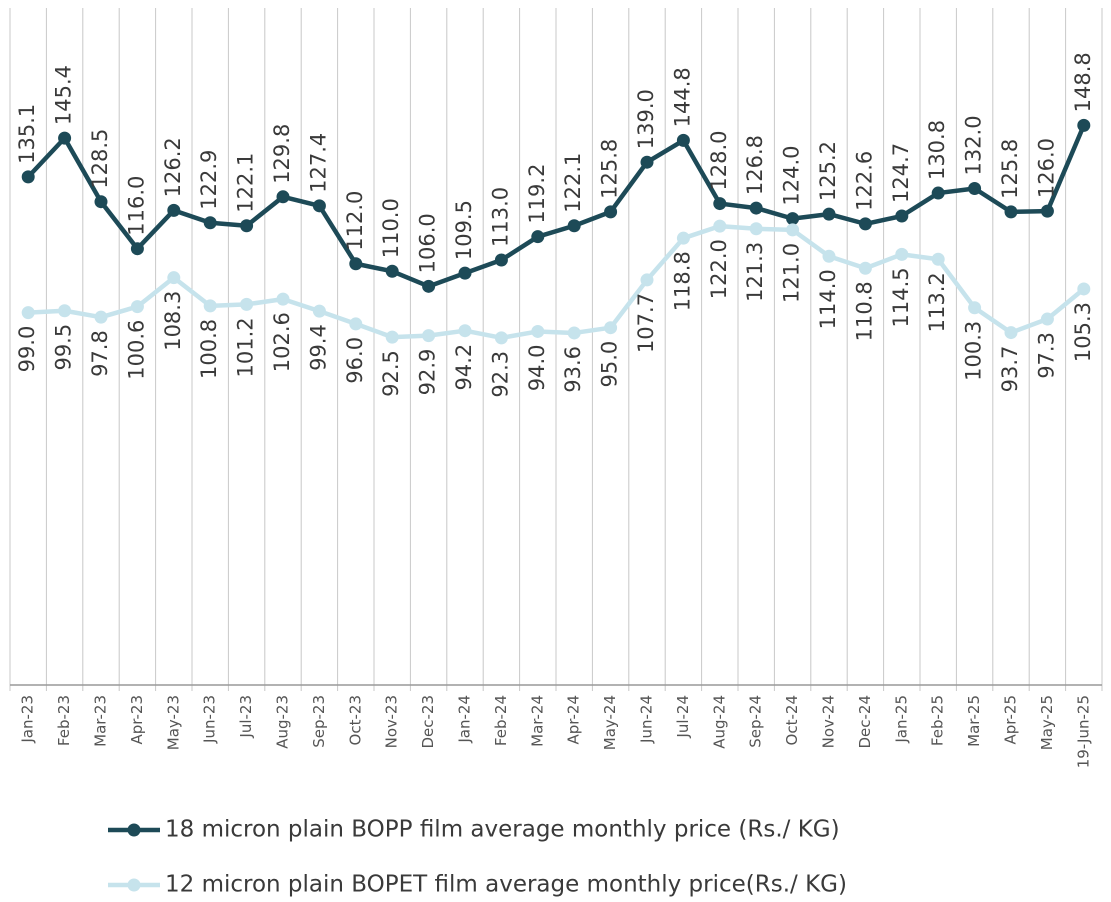 The height and width of the screenshot is (902, 1111). What do you see at coordinates (210, 719) in the screenshot?
I see `x-tick-label: Jun-23` at bounding box center [210, 719].